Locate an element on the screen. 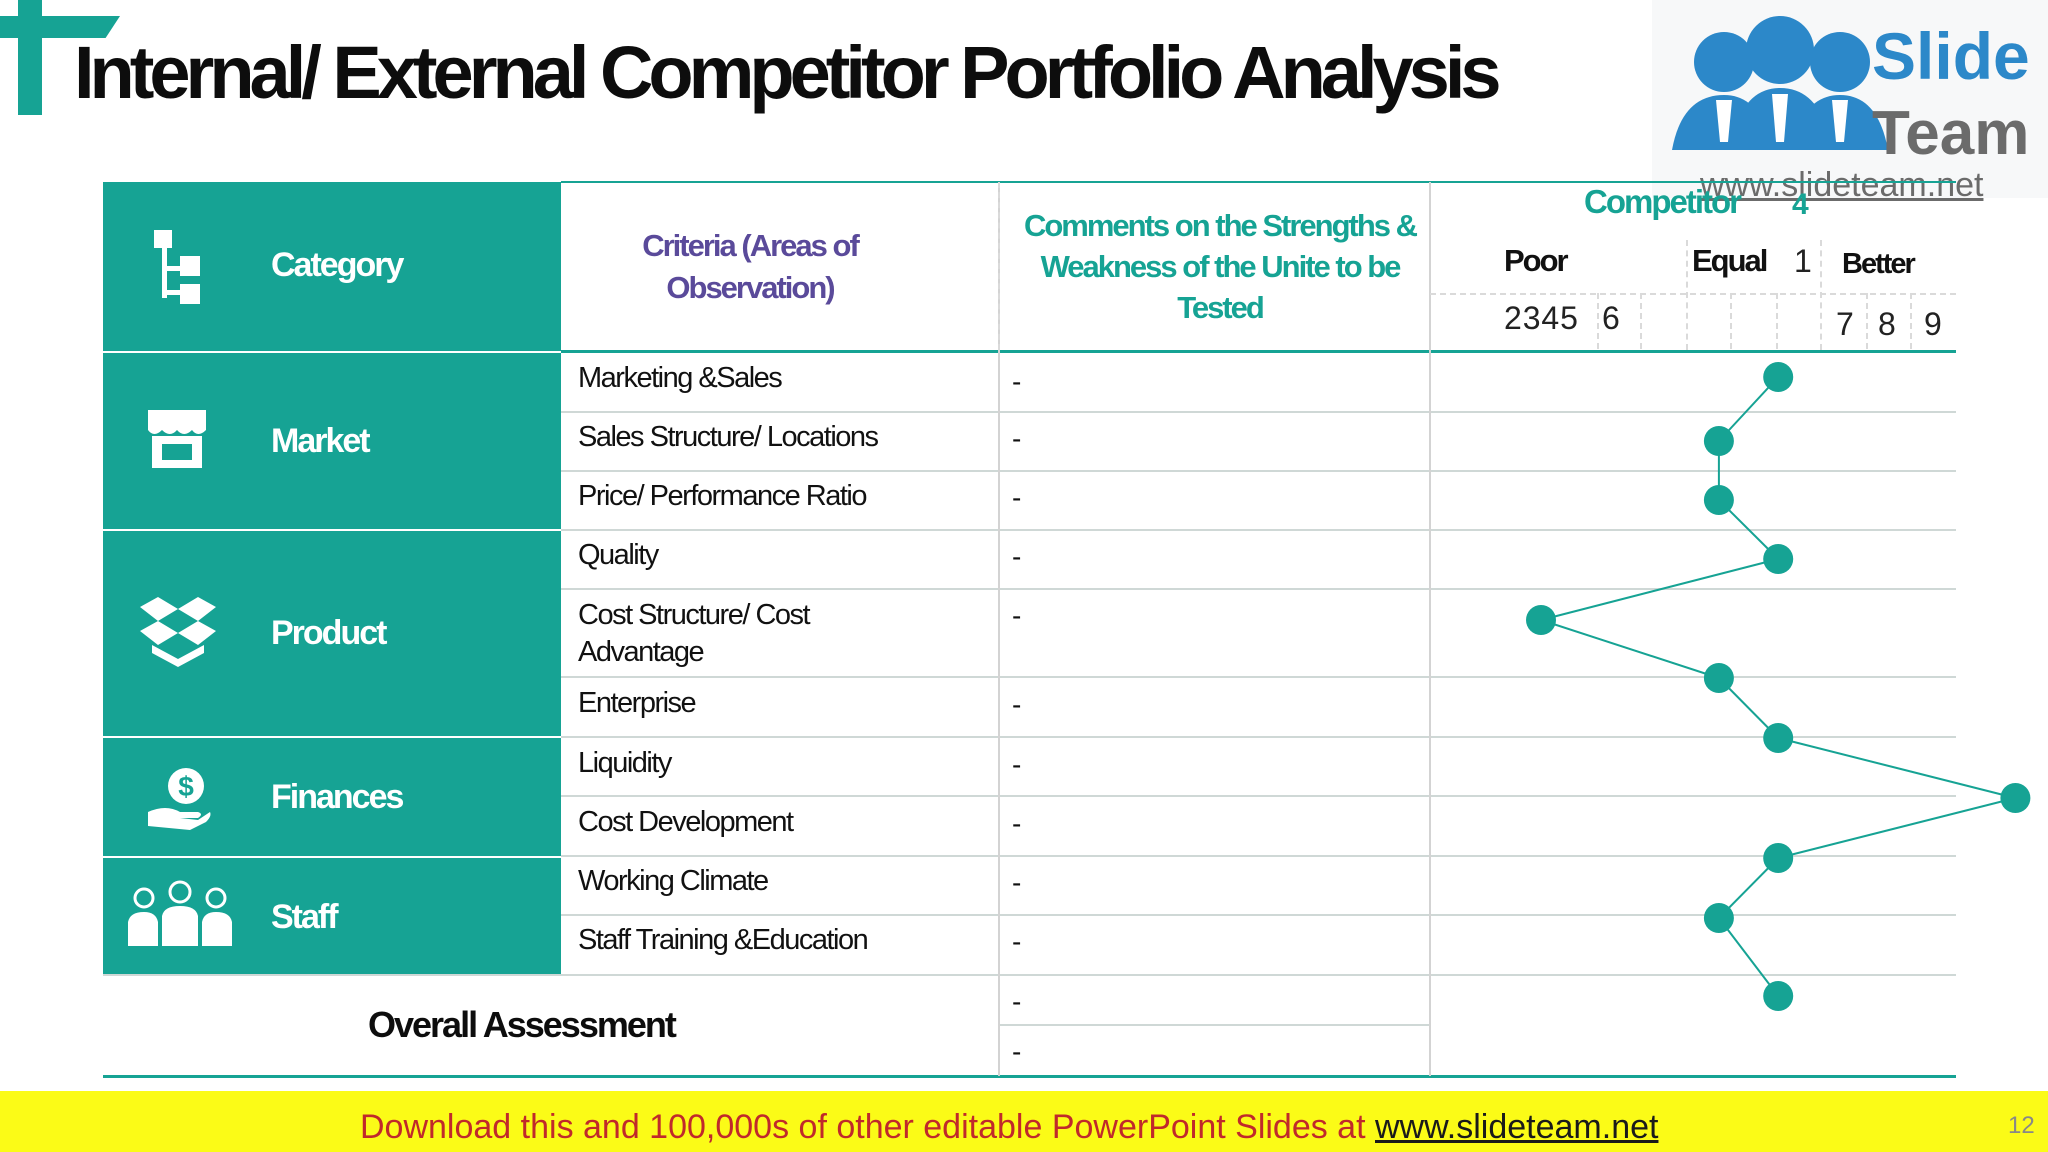 This screenshot has width=2048, height=1152. store-icon is located at coordinates (177, 439).